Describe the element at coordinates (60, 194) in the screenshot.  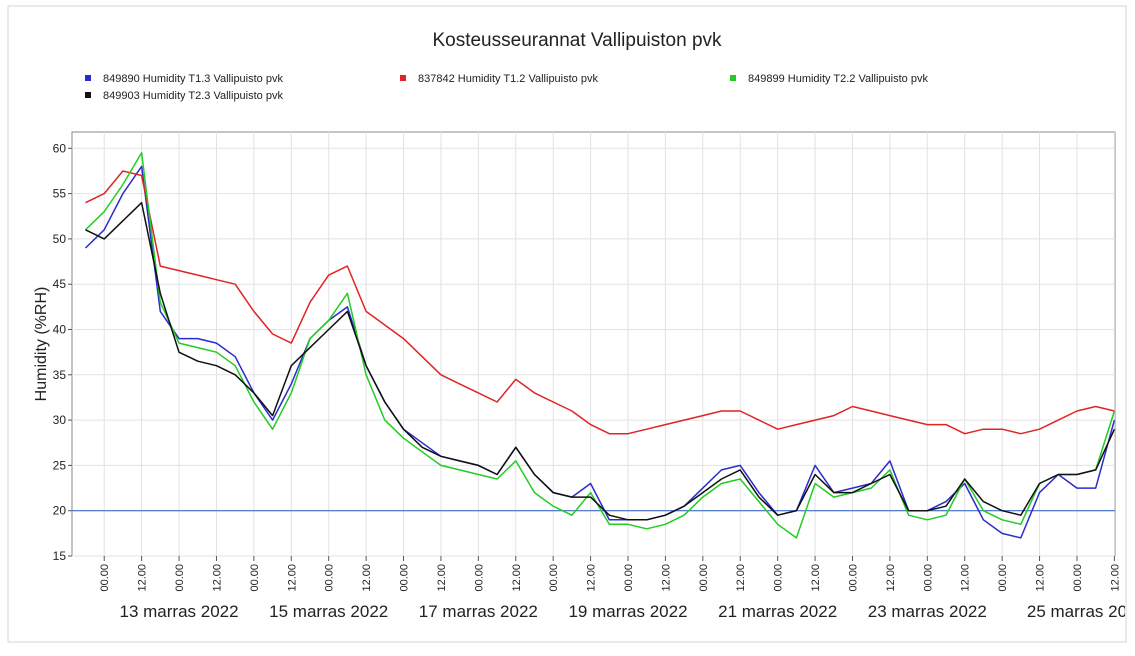
I see `y-tick-label: 55` at that location.